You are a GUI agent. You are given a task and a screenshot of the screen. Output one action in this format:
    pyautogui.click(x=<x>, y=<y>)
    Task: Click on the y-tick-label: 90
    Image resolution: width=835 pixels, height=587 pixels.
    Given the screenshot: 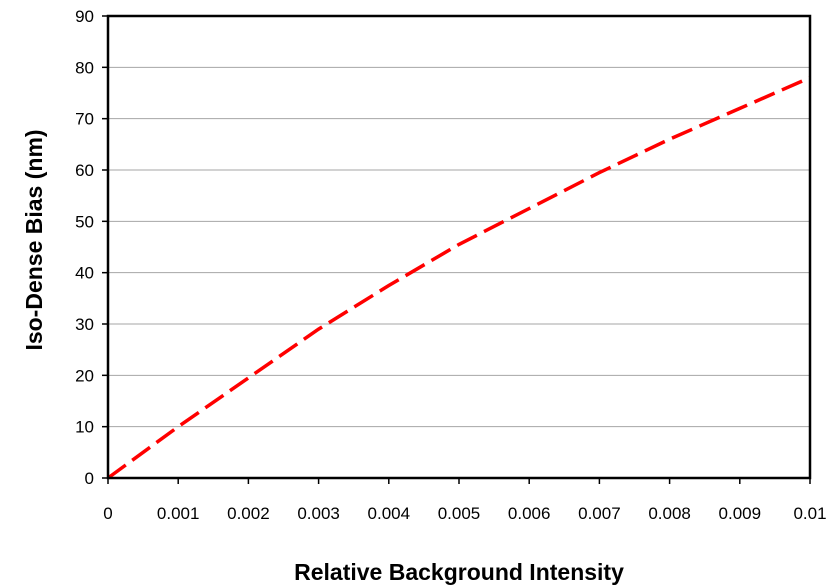 What is the action you would take?
    pyautogui.click(x=84, y=16)
    